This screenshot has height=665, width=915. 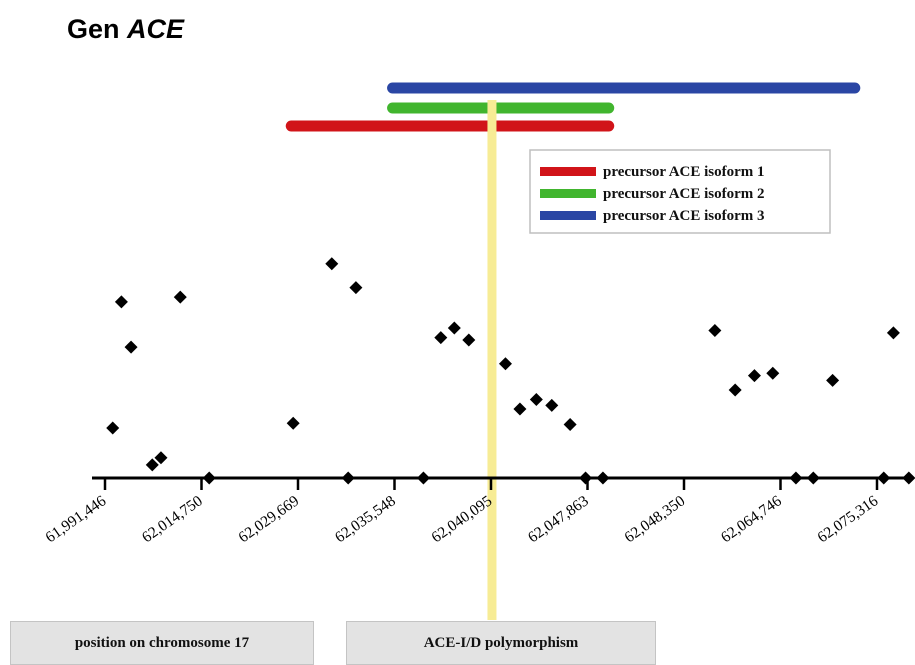 What do you see at coordinates (492, 360) in the screenshot?
I see `polymorphism-line` at bounding box center [492, 360].